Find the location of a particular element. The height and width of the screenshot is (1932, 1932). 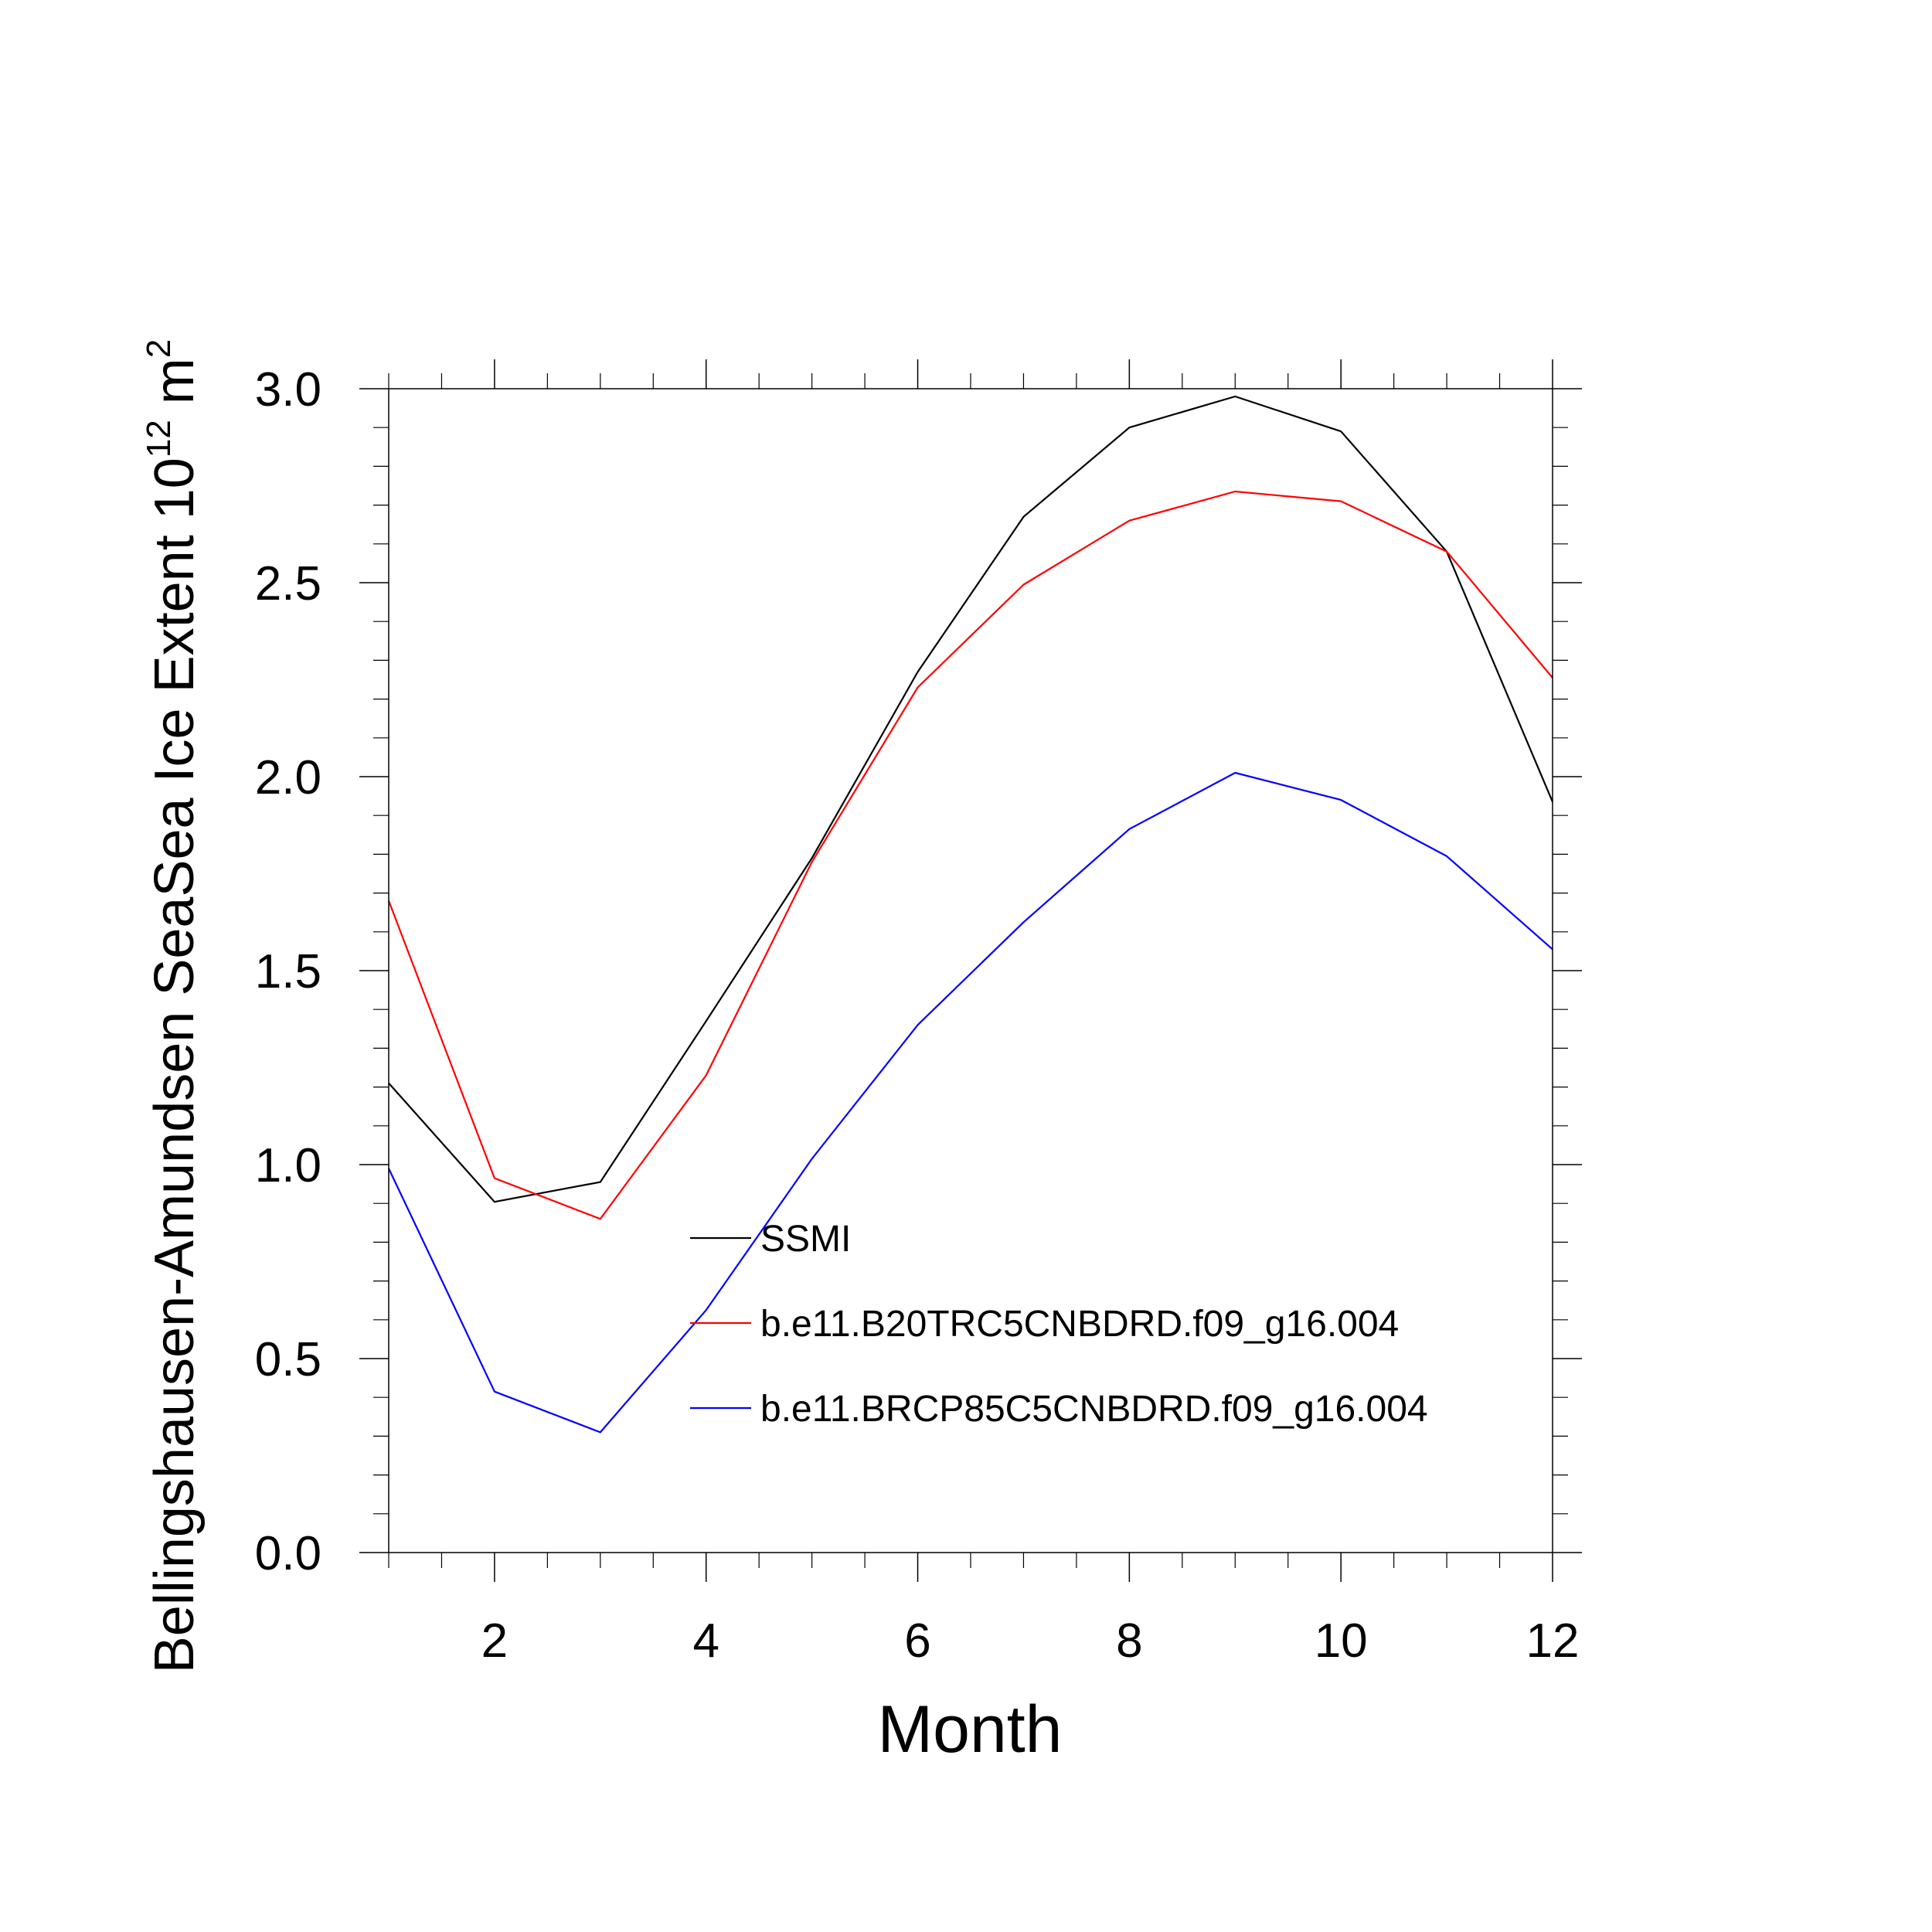

y-tick-label: 0.0 is located at coordinates (288, 1554).